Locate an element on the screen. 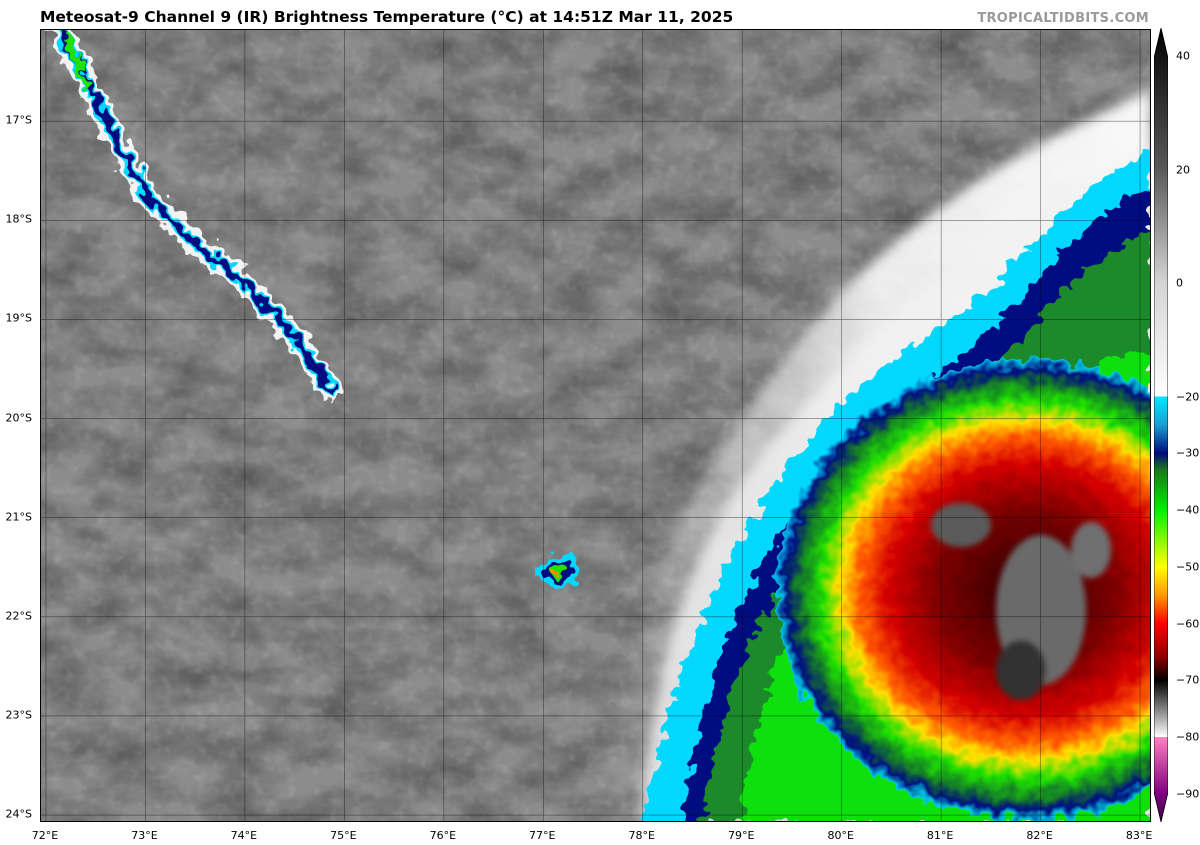 Image resolution: width=1200 pixels, height=845 pixels. overshooting-tops is located at coordinates (1021, 601).